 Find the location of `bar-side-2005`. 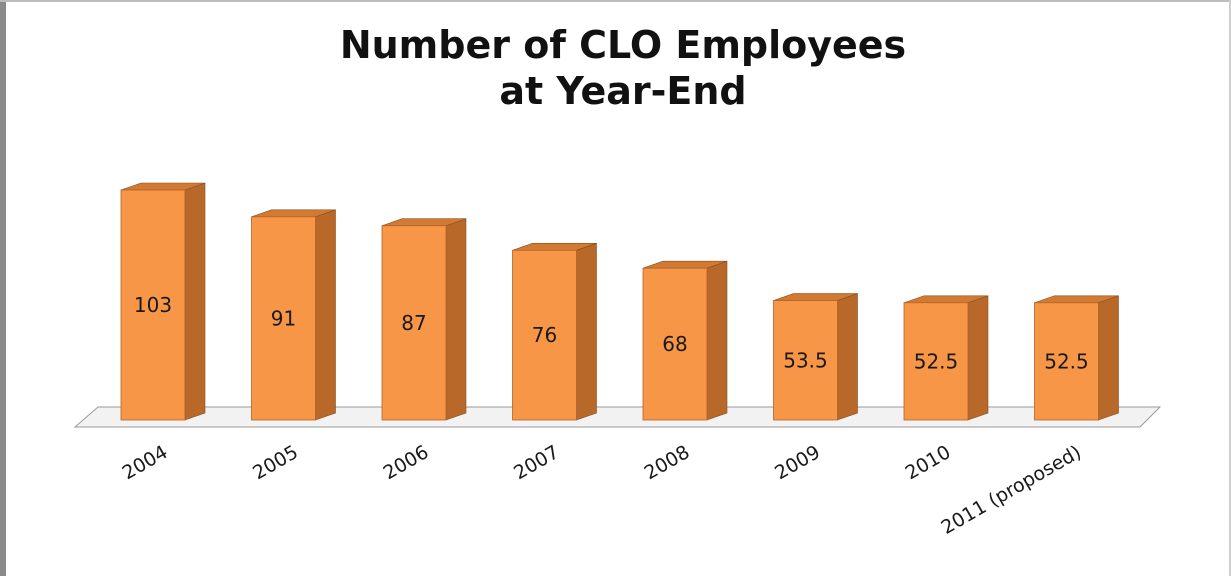

bar-side-2005 is located at coordinates (325, 315).